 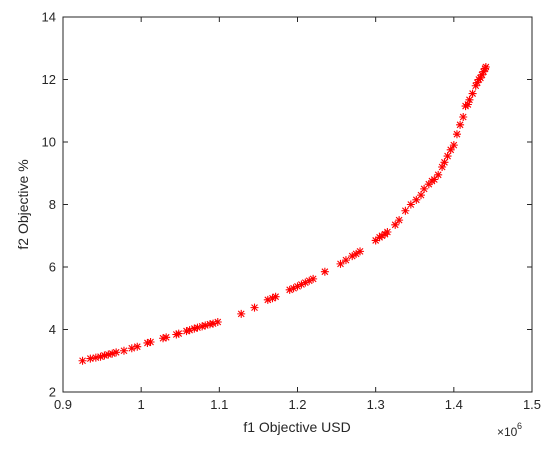 I want to click on y-tick-label: 8, so click(x=52, y=204).